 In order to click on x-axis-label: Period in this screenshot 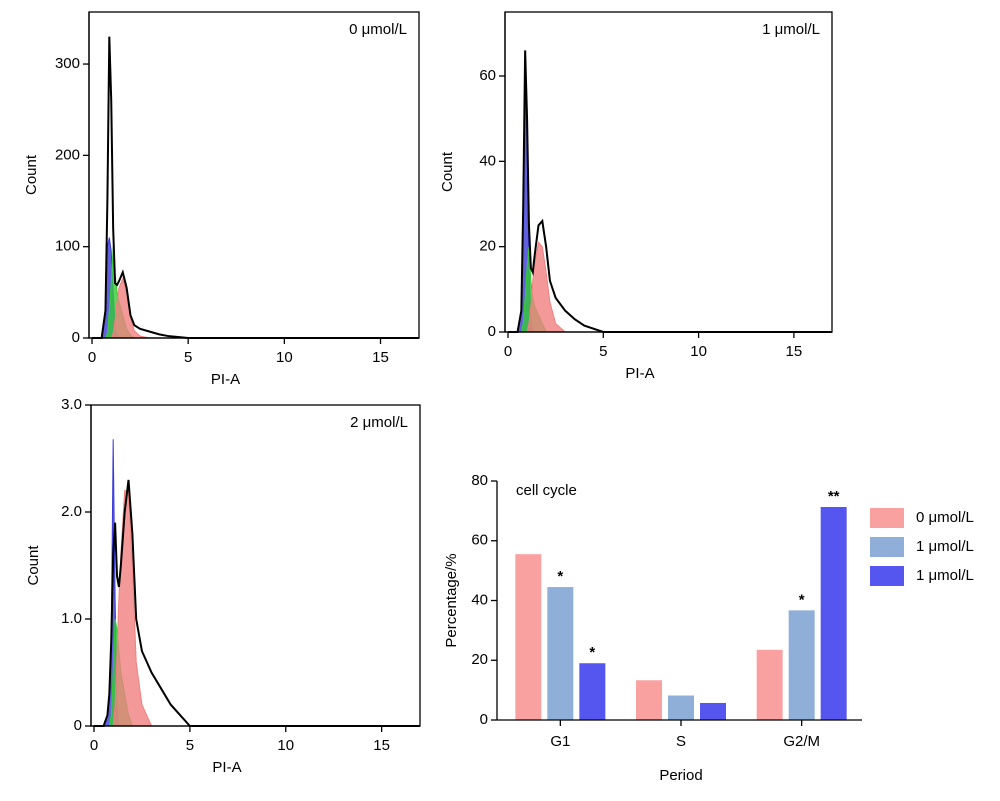, I will do `click(680, 775)`.